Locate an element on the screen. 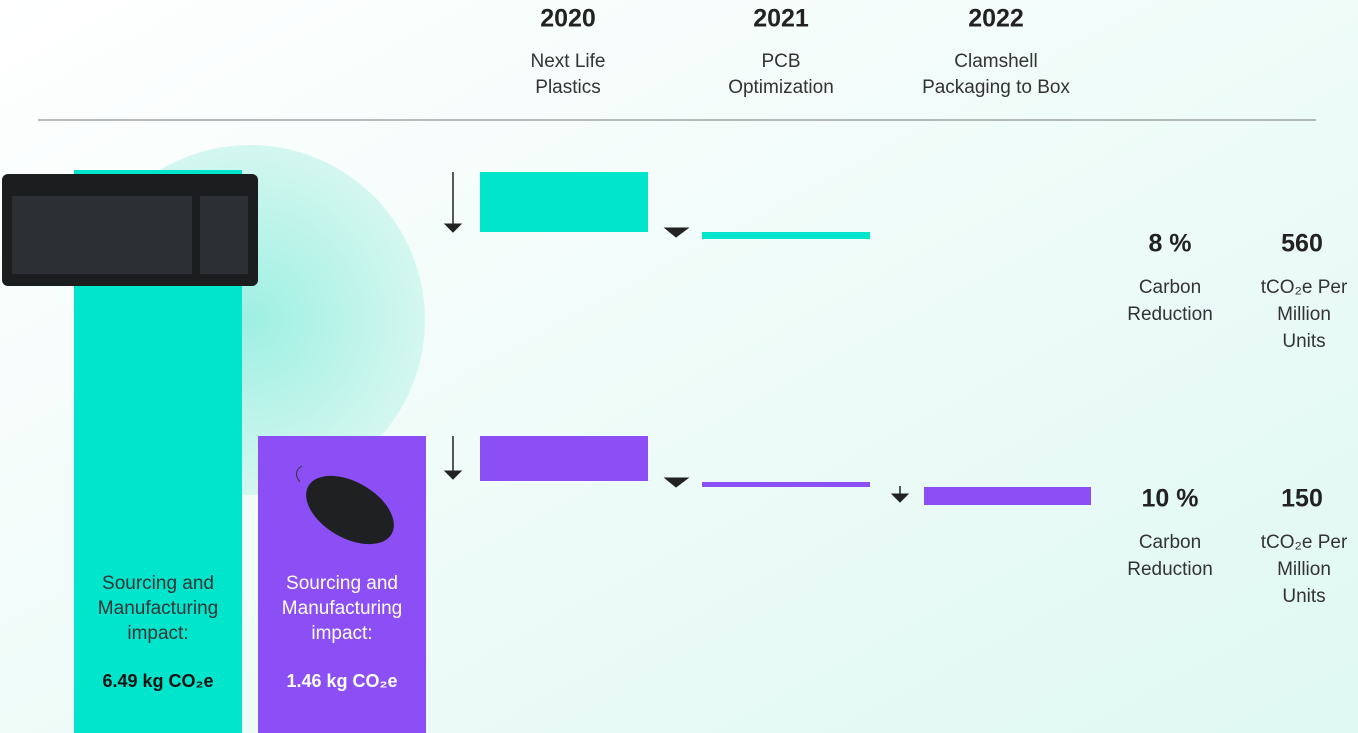 The width and height of the screenshot is (1358, 733). keyboard-image is located at coordinates (130, 230).